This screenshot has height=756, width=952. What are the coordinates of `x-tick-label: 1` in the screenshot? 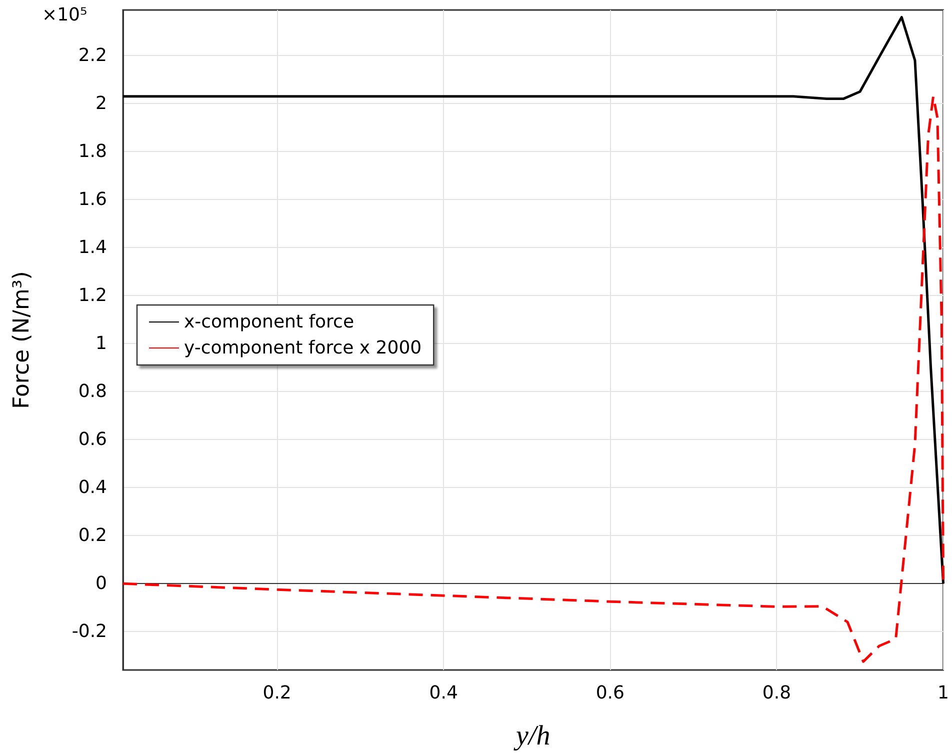 It's located at (943, 693).